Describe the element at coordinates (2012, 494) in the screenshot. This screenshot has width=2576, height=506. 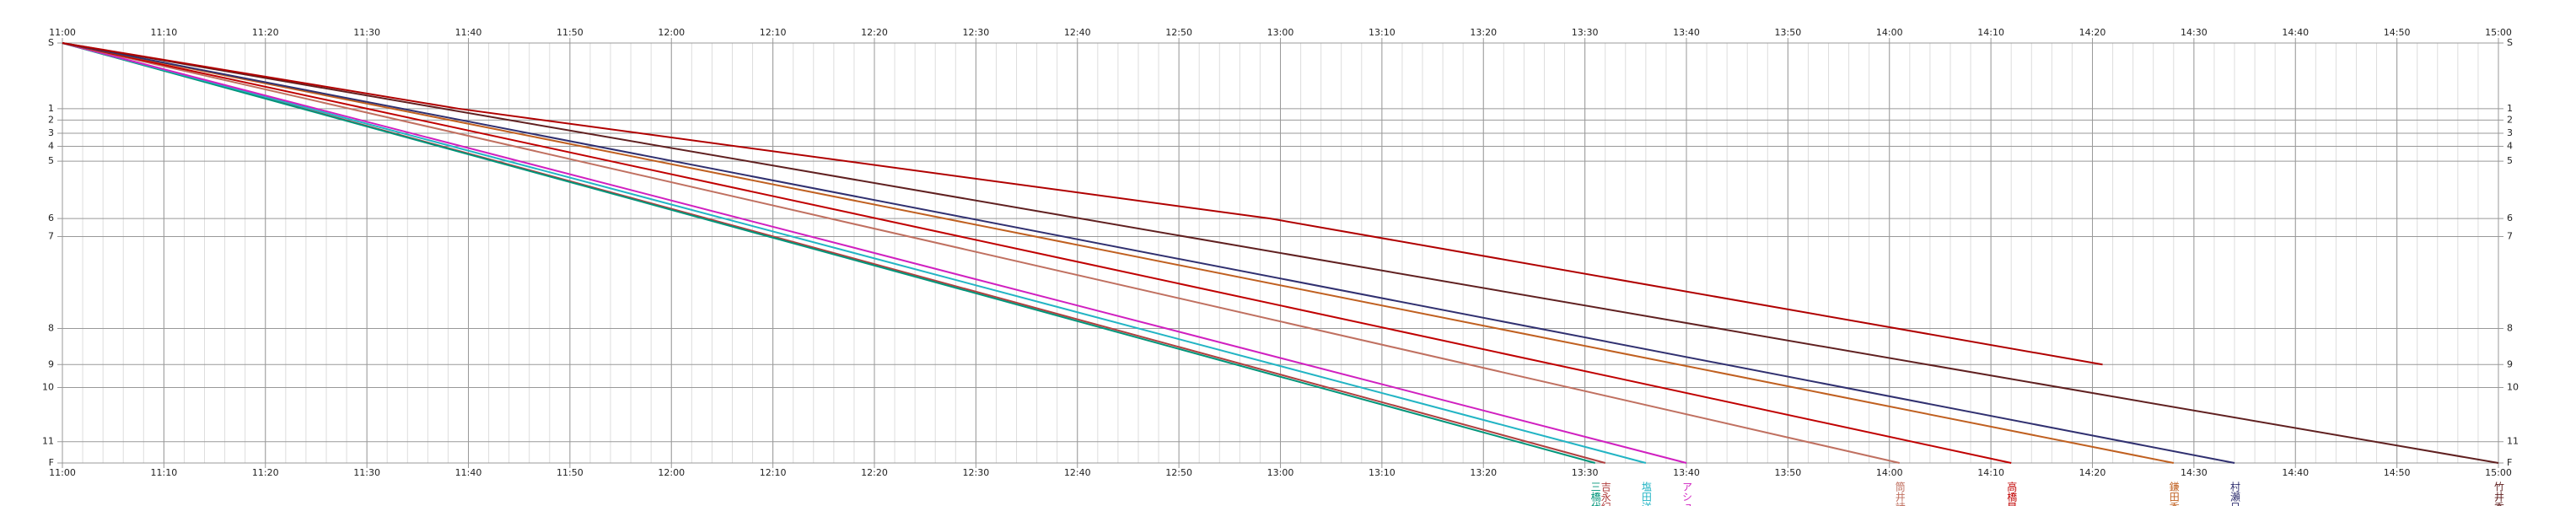
I see `runner-name: 高橋昇` at that location.